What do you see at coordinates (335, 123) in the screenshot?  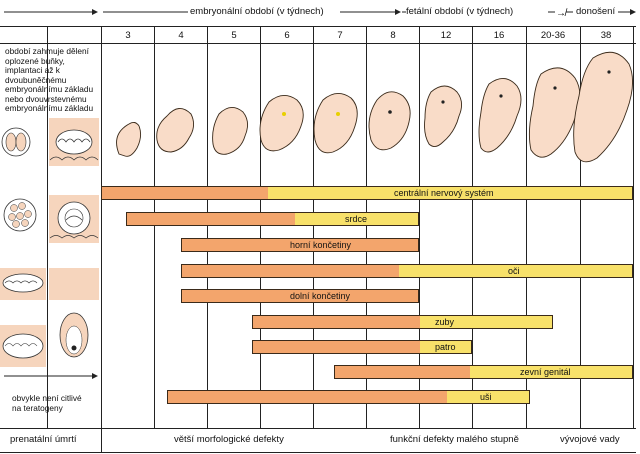 I see `embryo-week7-icon` at bounding box center [335, 123].